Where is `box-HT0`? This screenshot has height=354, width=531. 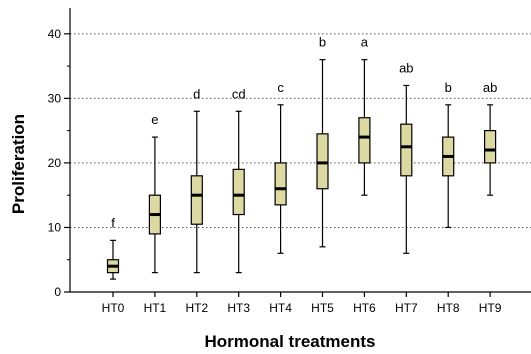
box-HT0 is located at coordinates (113, 259).